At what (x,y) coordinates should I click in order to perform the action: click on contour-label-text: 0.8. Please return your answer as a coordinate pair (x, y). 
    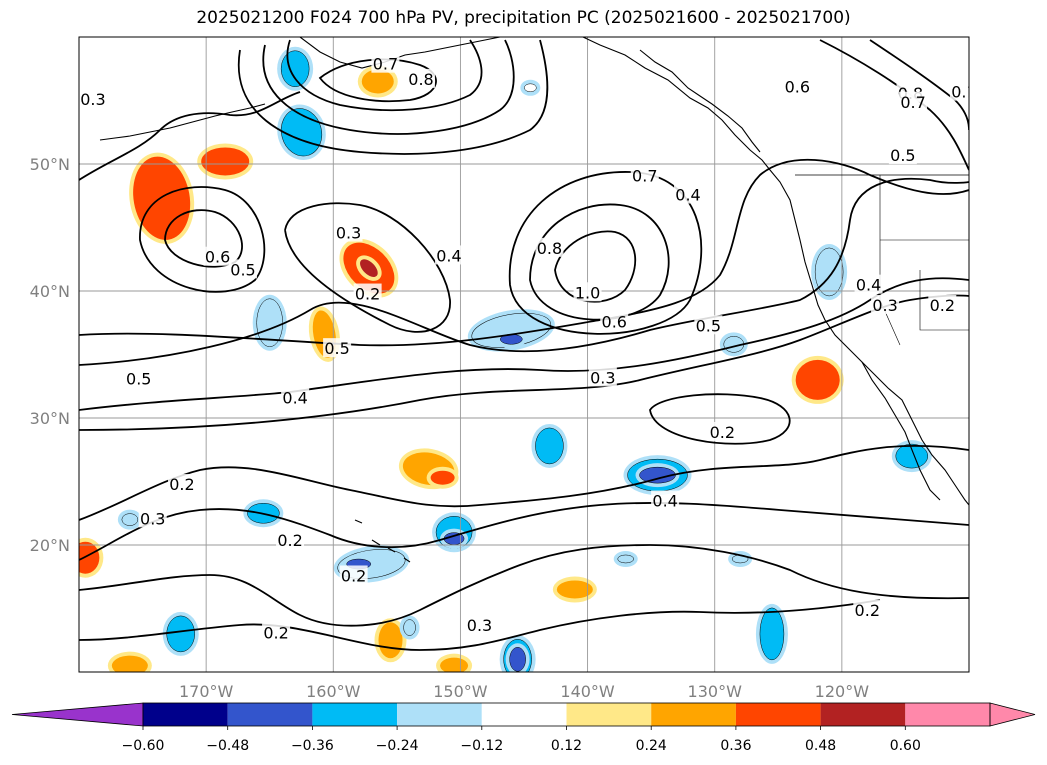
    Looking at the image, I should click on (549, 248).